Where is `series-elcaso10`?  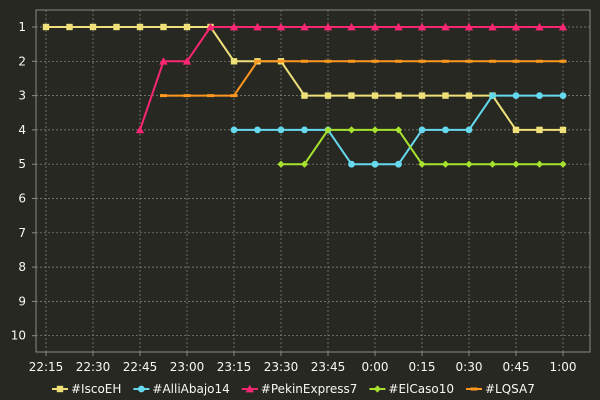 series-elcaso10 is located at coordinates (422, 147).